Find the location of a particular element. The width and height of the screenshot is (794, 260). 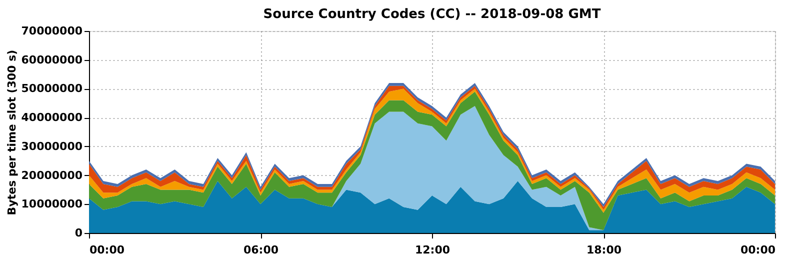

y-tick-label: 60000000 is located at coordinates (52, 59).